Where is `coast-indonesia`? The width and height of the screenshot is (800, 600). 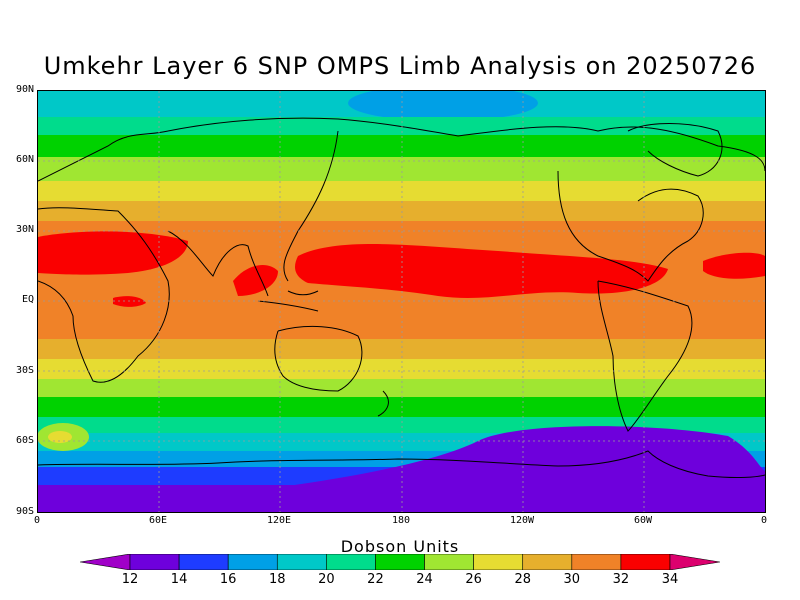
coast-indonesia is located at coordinates (288, 301).